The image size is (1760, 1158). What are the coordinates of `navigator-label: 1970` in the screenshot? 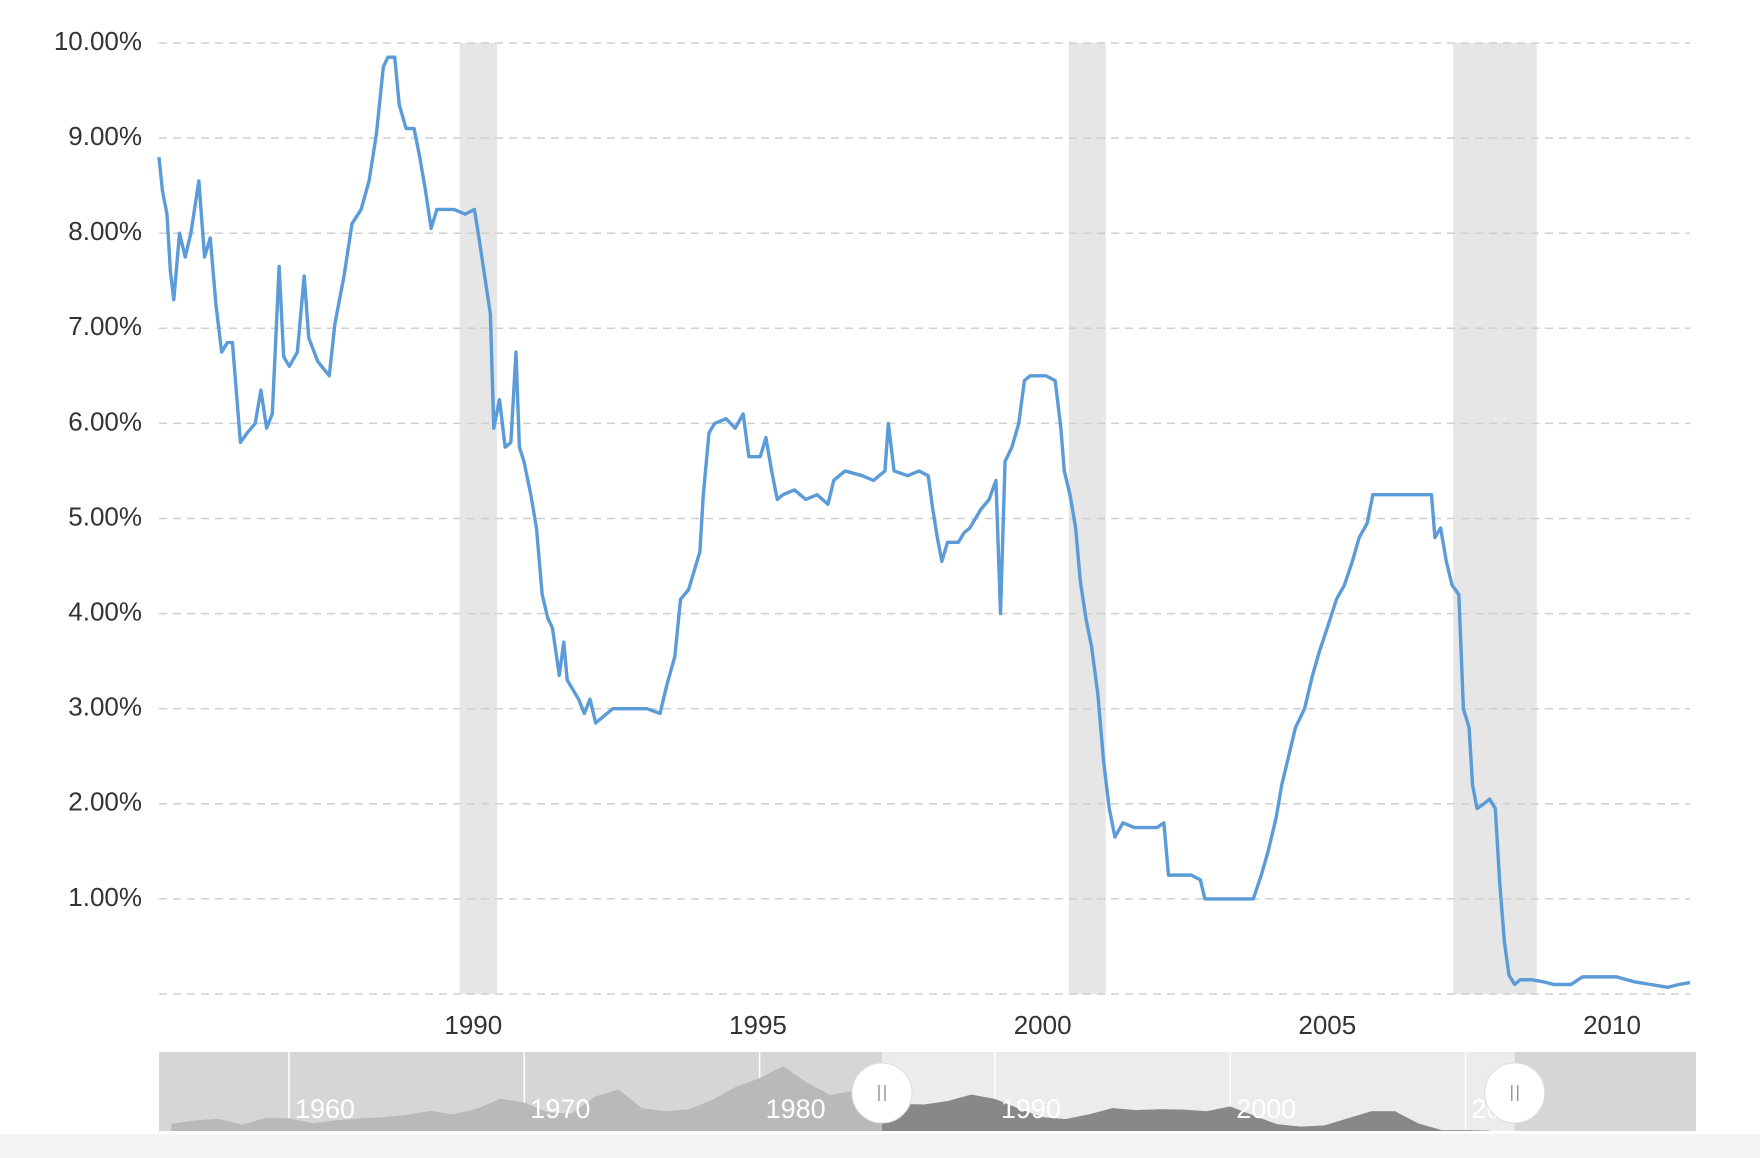 It's located at (560, 1109).